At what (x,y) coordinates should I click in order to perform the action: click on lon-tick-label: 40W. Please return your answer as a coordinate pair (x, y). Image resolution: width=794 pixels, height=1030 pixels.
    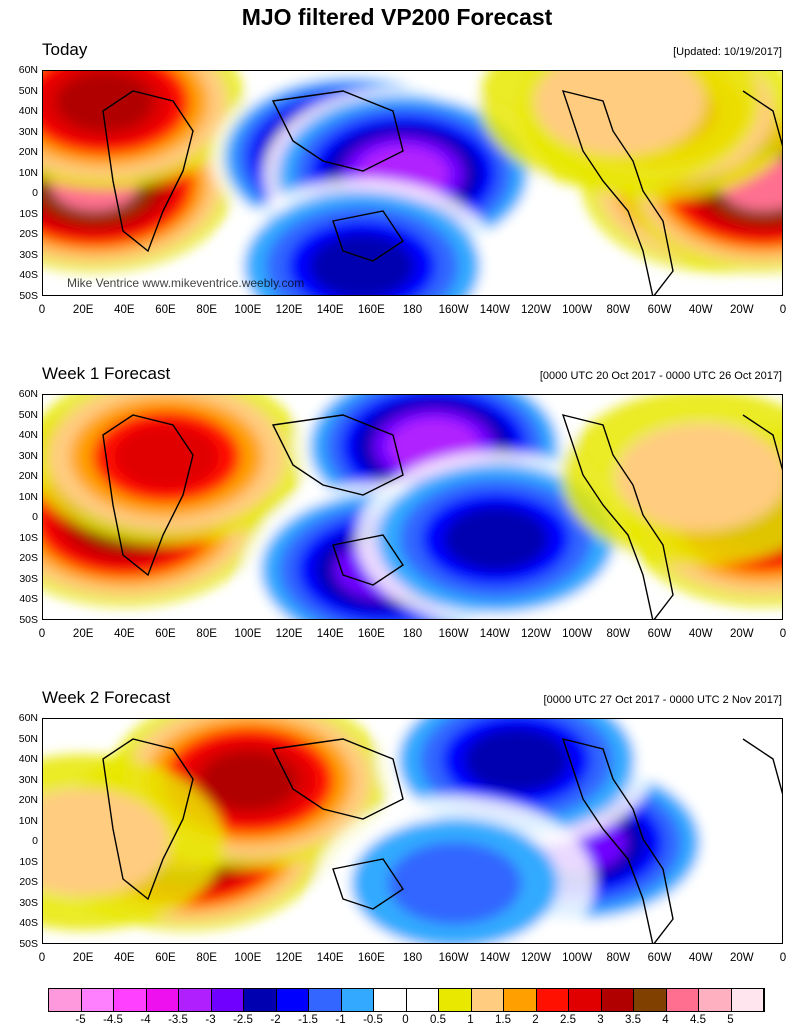
    Looking at the image, I should click on (700, 310).